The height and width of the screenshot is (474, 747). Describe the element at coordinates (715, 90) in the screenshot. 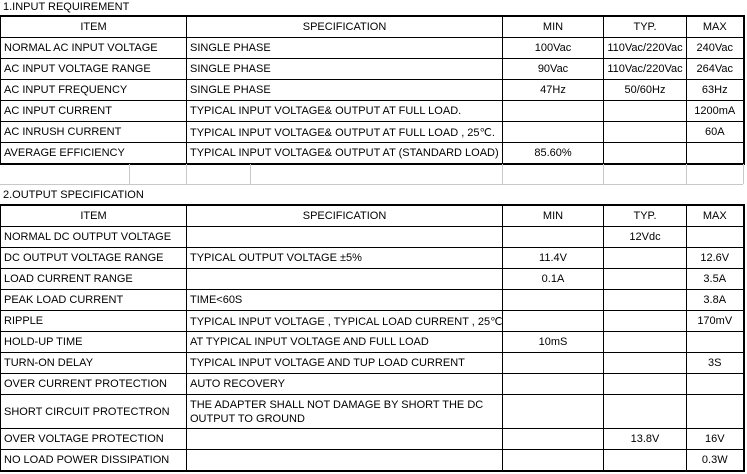

I see `max-cell: 63Hz` at that location.